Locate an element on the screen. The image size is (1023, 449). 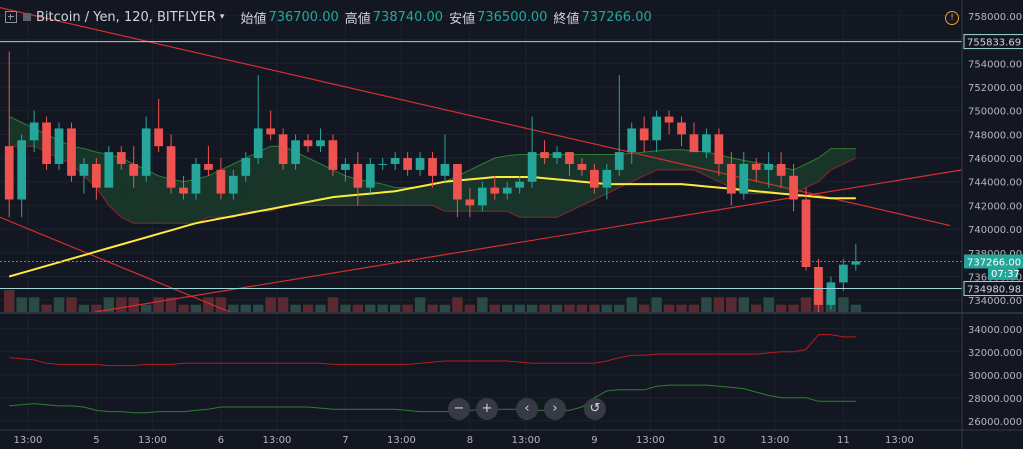
time-axis-label: 9 is located at coordinates (594, 440).